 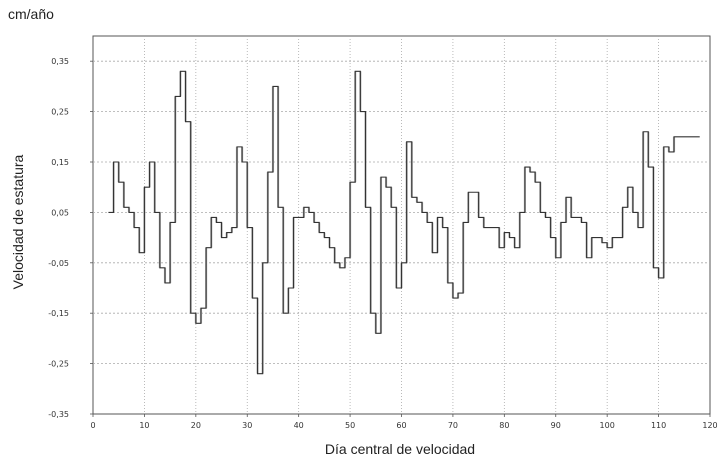 I want to click on x-tick-label: 120, so click(x=709, y=425).